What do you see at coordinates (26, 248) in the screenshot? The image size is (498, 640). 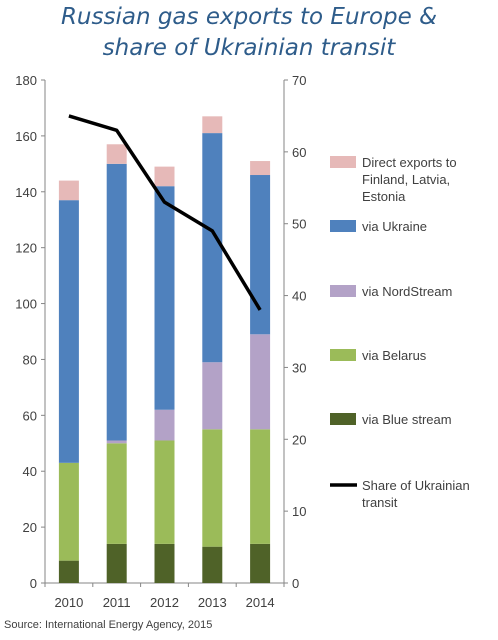 I see `y-left-tick-label: 120` at bounding box center [26, 248].